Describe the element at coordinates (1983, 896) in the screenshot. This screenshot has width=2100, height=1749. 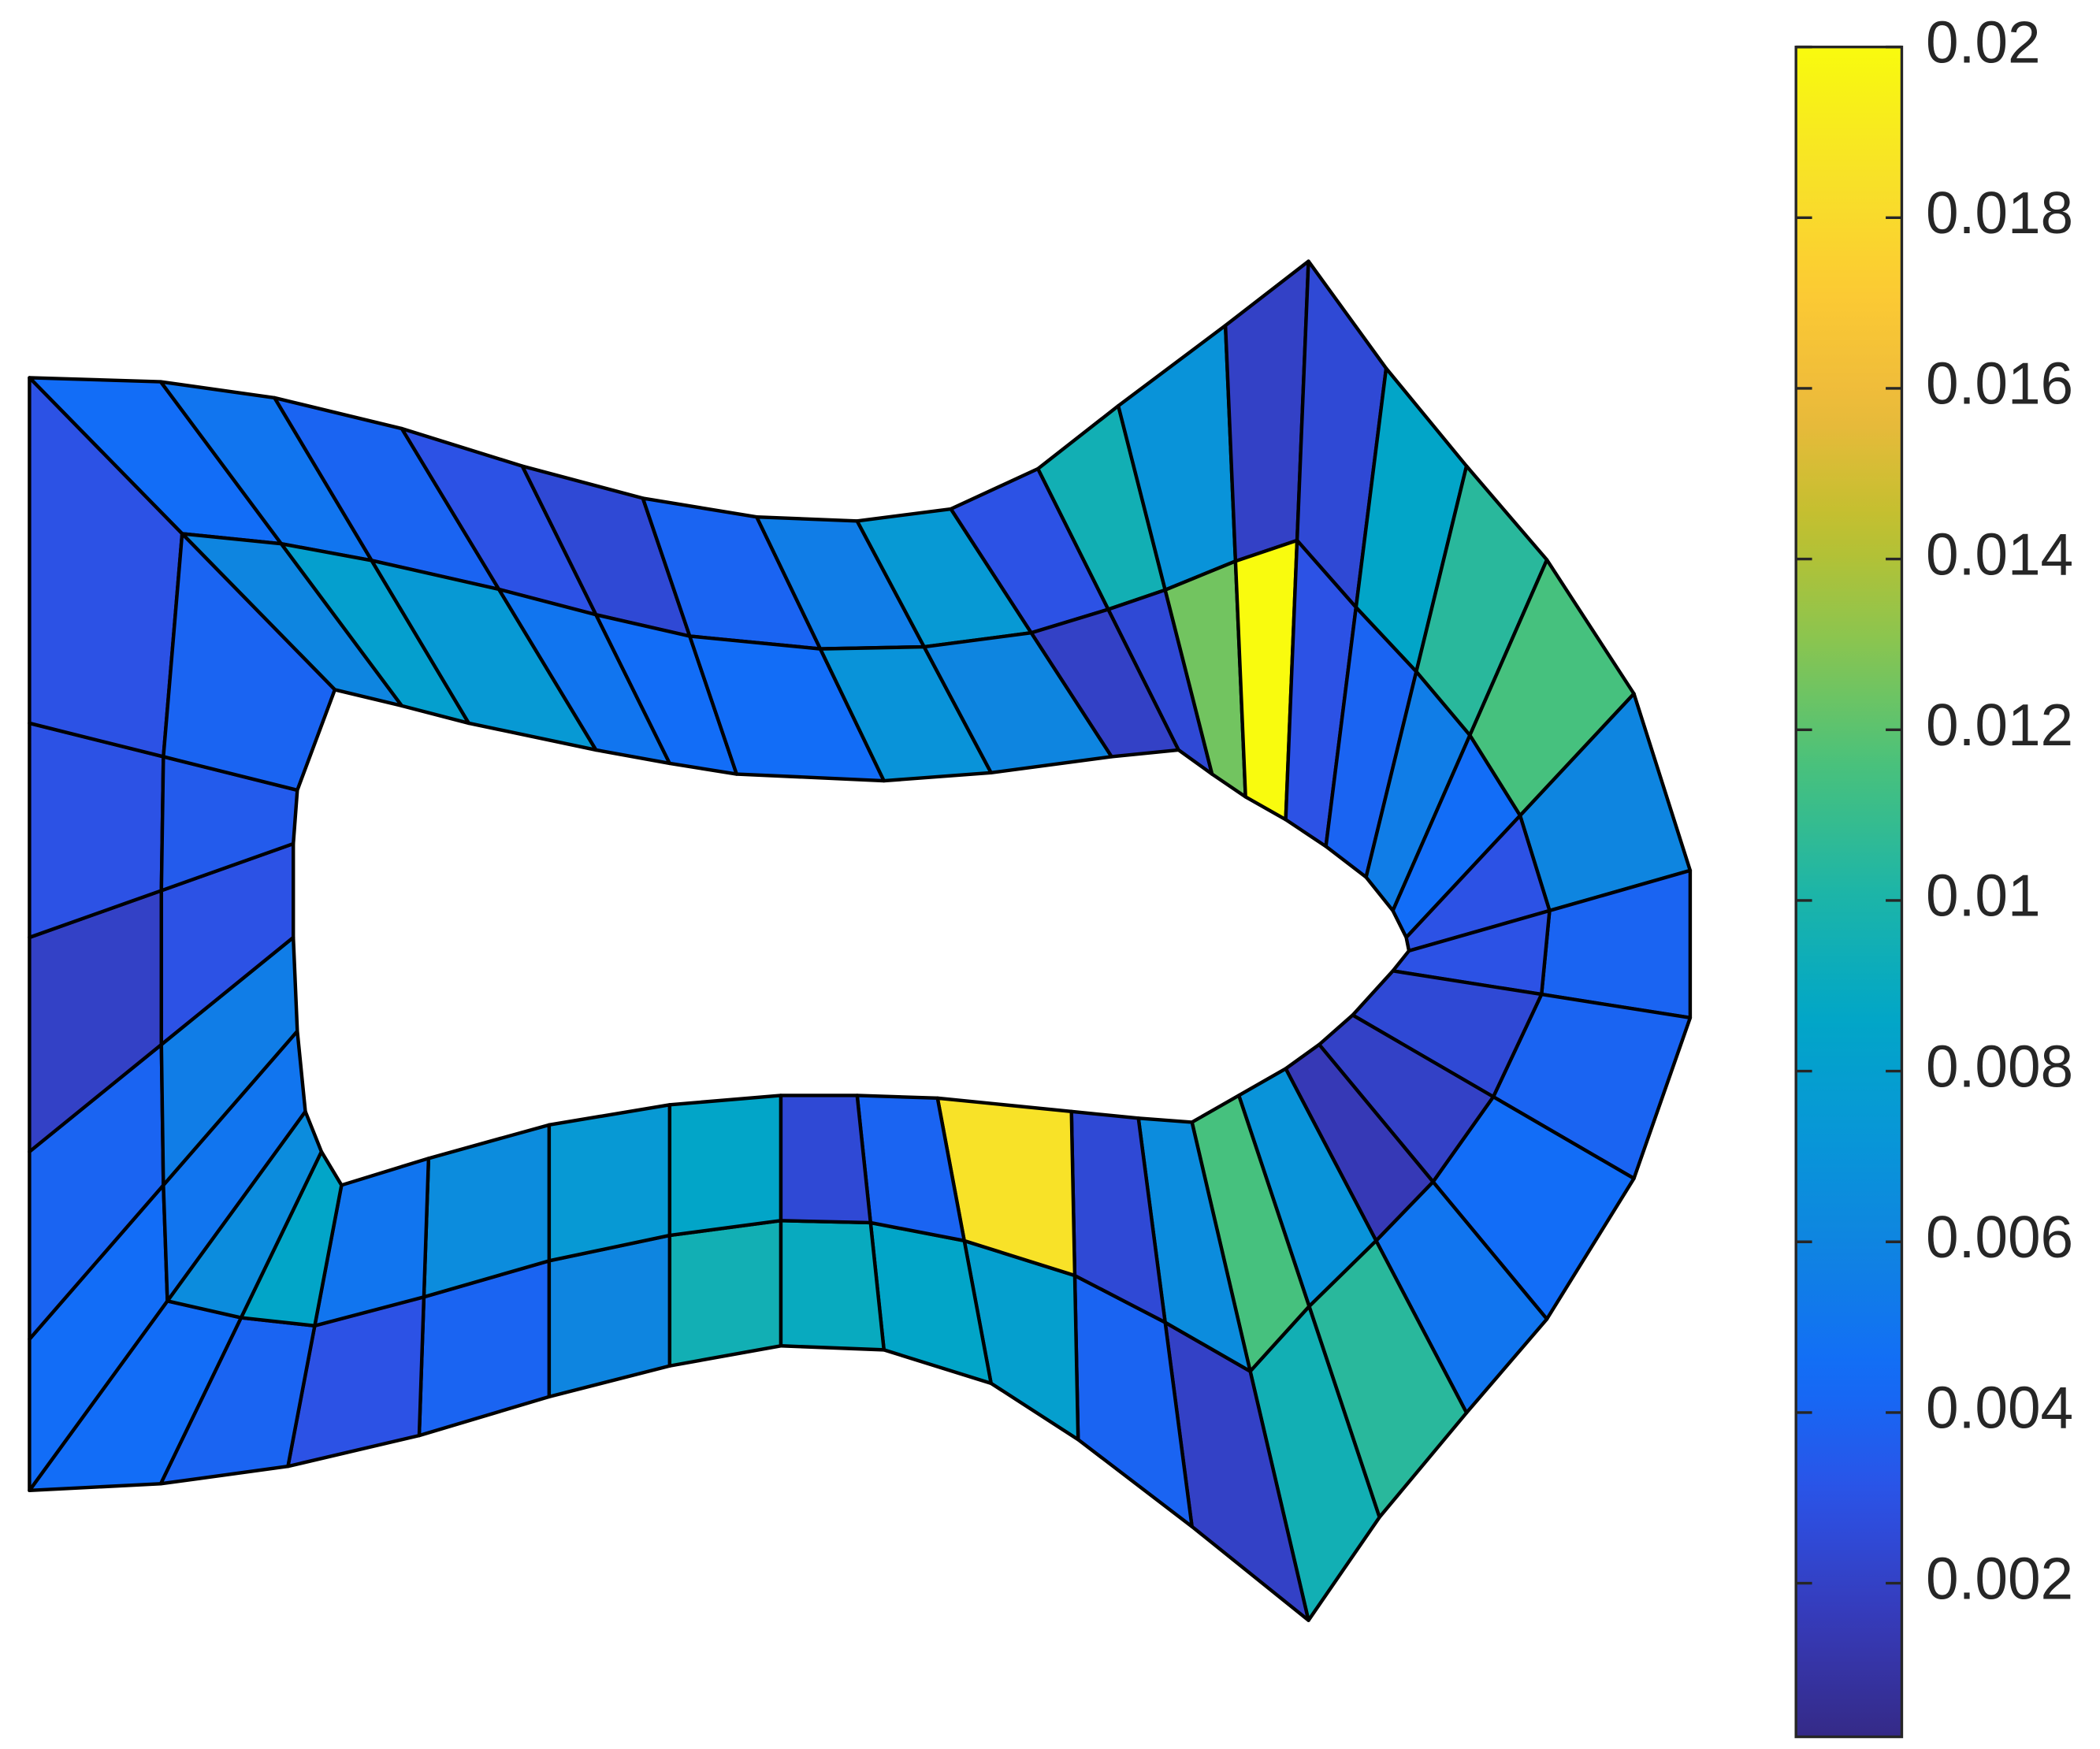
I see `colorbar-tick-label: 0.01` at that location.